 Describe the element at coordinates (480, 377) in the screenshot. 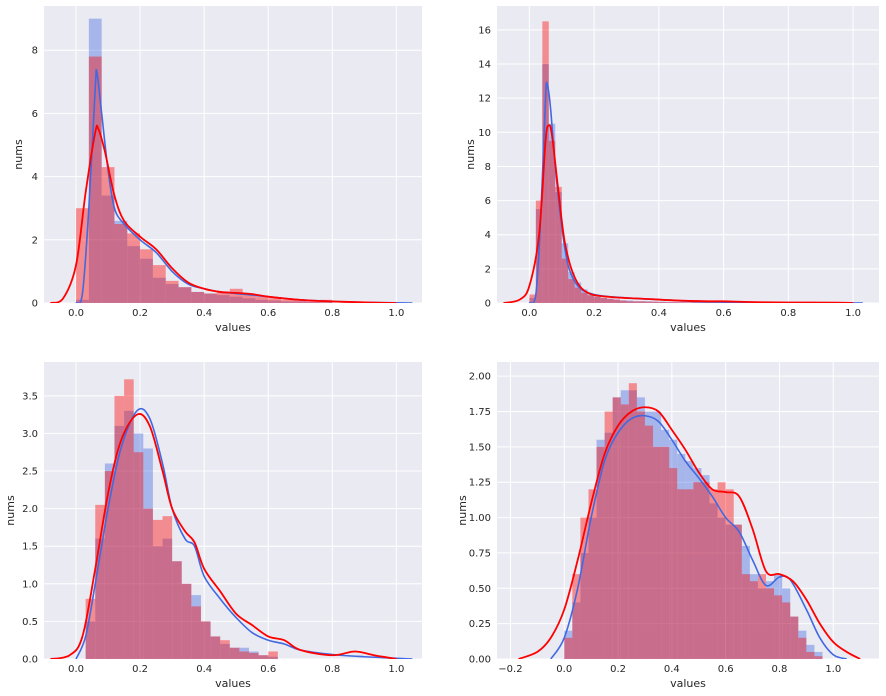

I see `y-tick-label: 2.00` at that location.